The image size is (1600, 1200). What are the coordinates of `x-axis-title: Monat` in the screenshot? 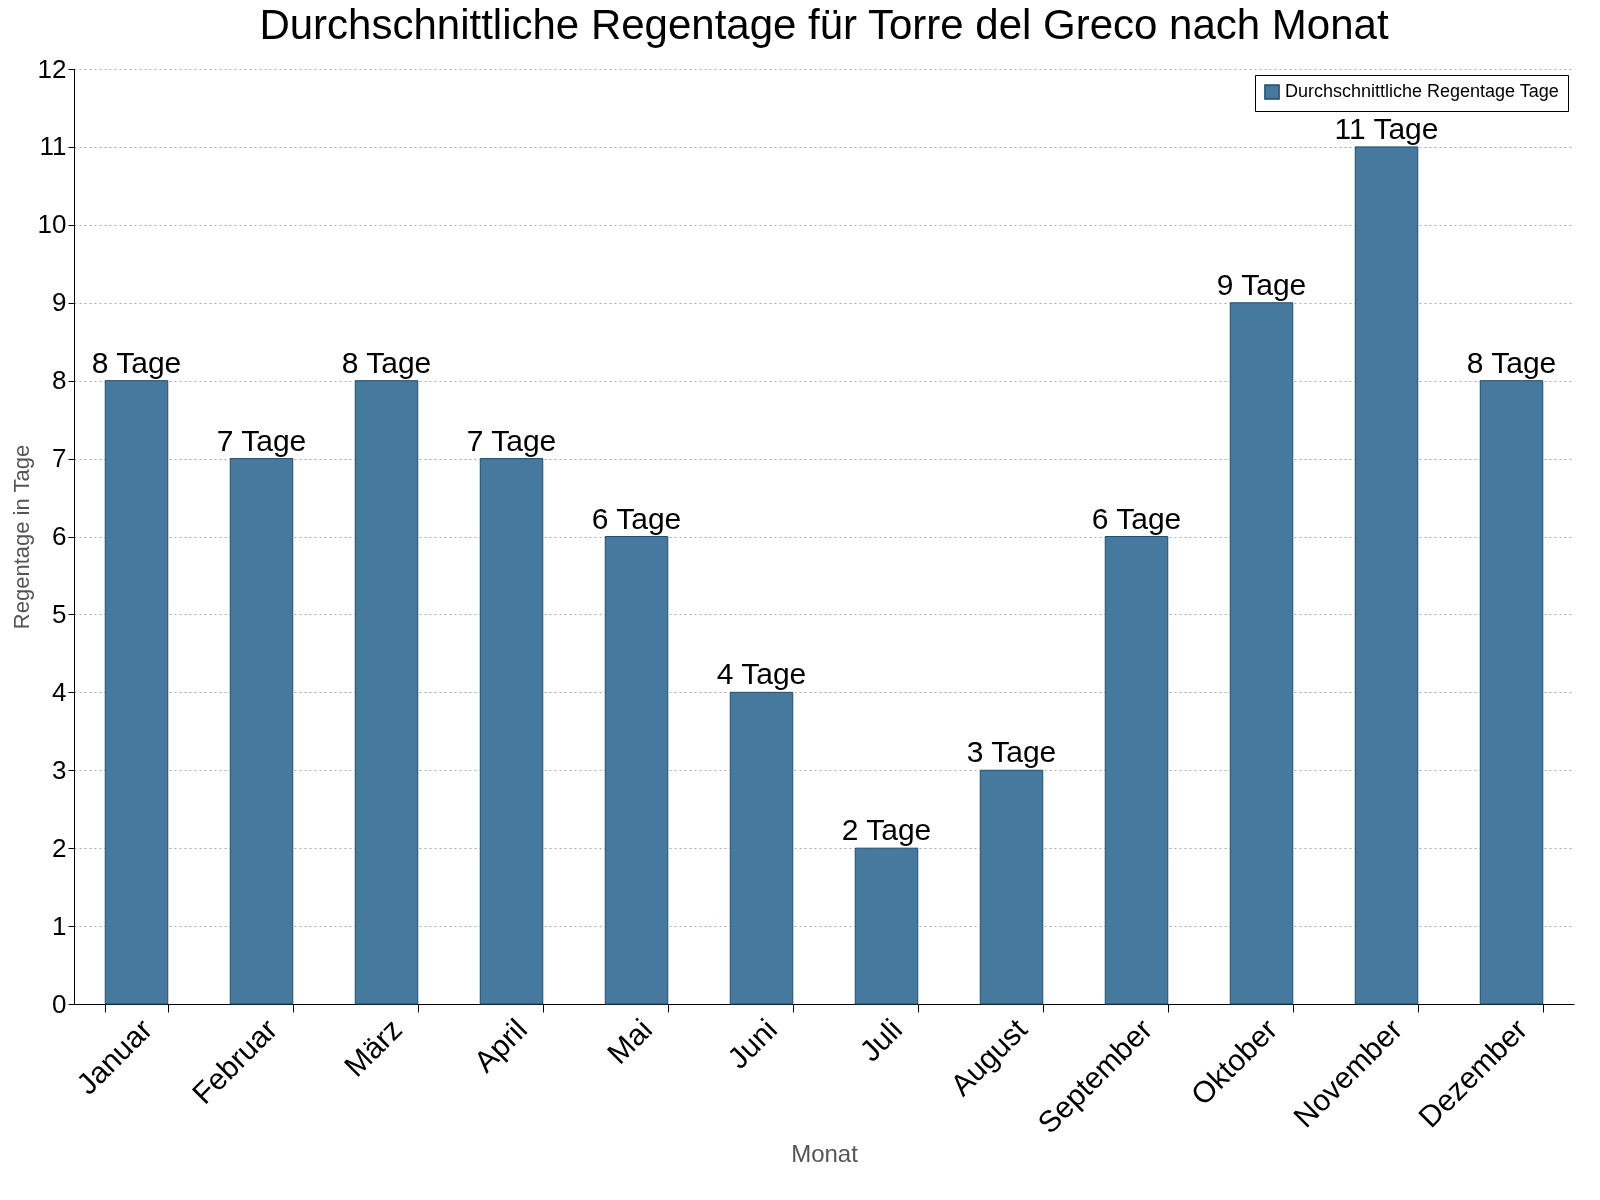 It's located at (825, 1154).